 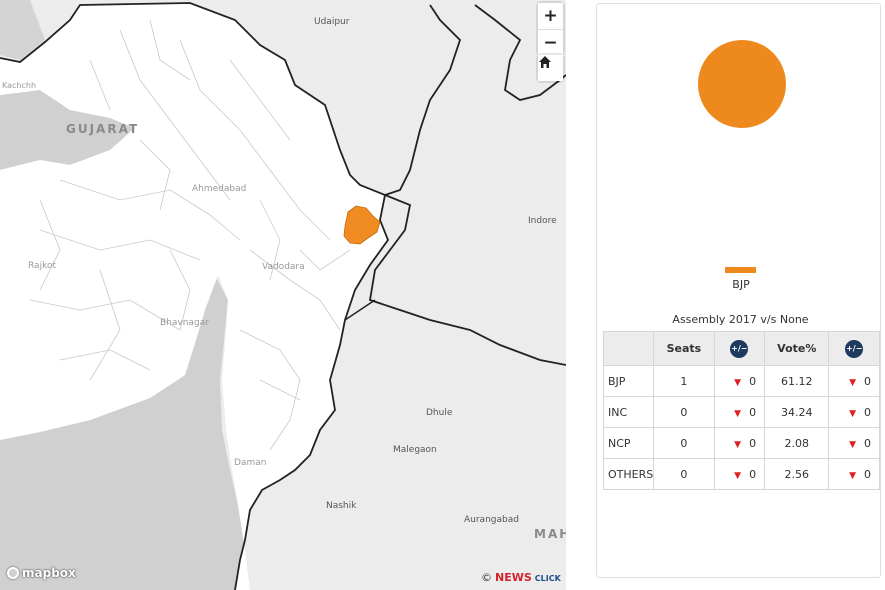 What do you see at coordinates (332, 22) in the screenshot?
I see `label-udaipur: Udaipur` at bounding box center [332, 22].